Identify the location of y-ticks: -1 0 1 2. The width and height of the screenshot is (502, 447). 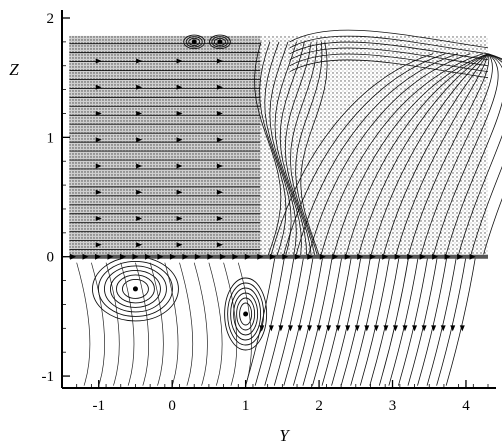
(56, 198).